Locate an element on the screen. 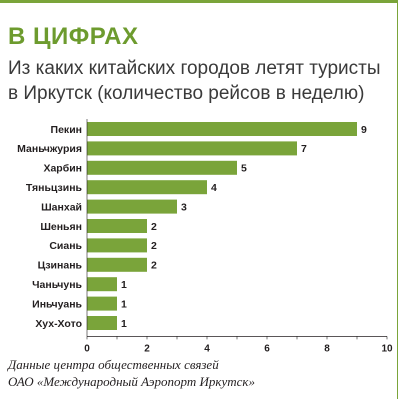 This screenshot has height=401, width=400. category-label: Тяньцзинь is located at coordinates (54, 188).